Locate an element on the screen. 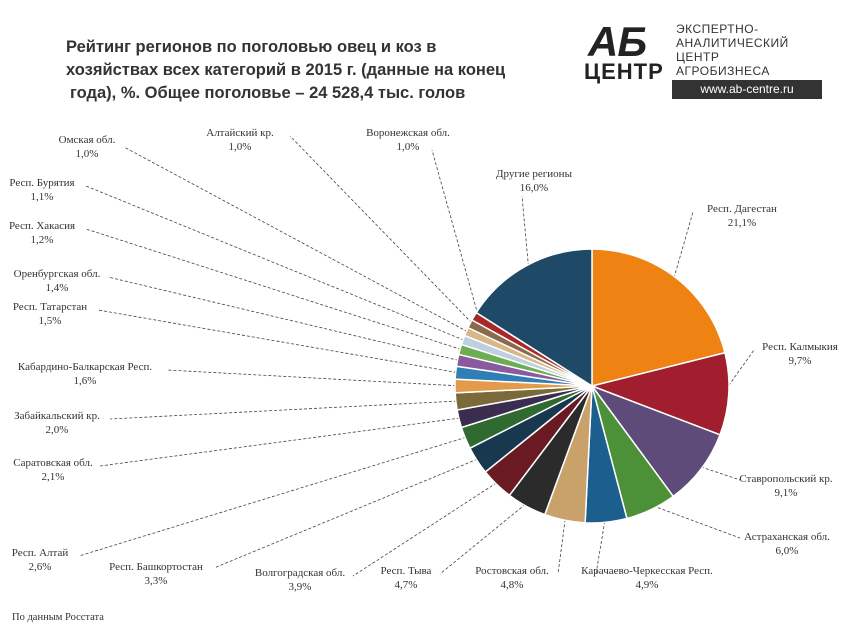 The width and height of the screenshot is (850, 637). logo-url: www.ab-centre.ru is located at coordinates (747, 89).